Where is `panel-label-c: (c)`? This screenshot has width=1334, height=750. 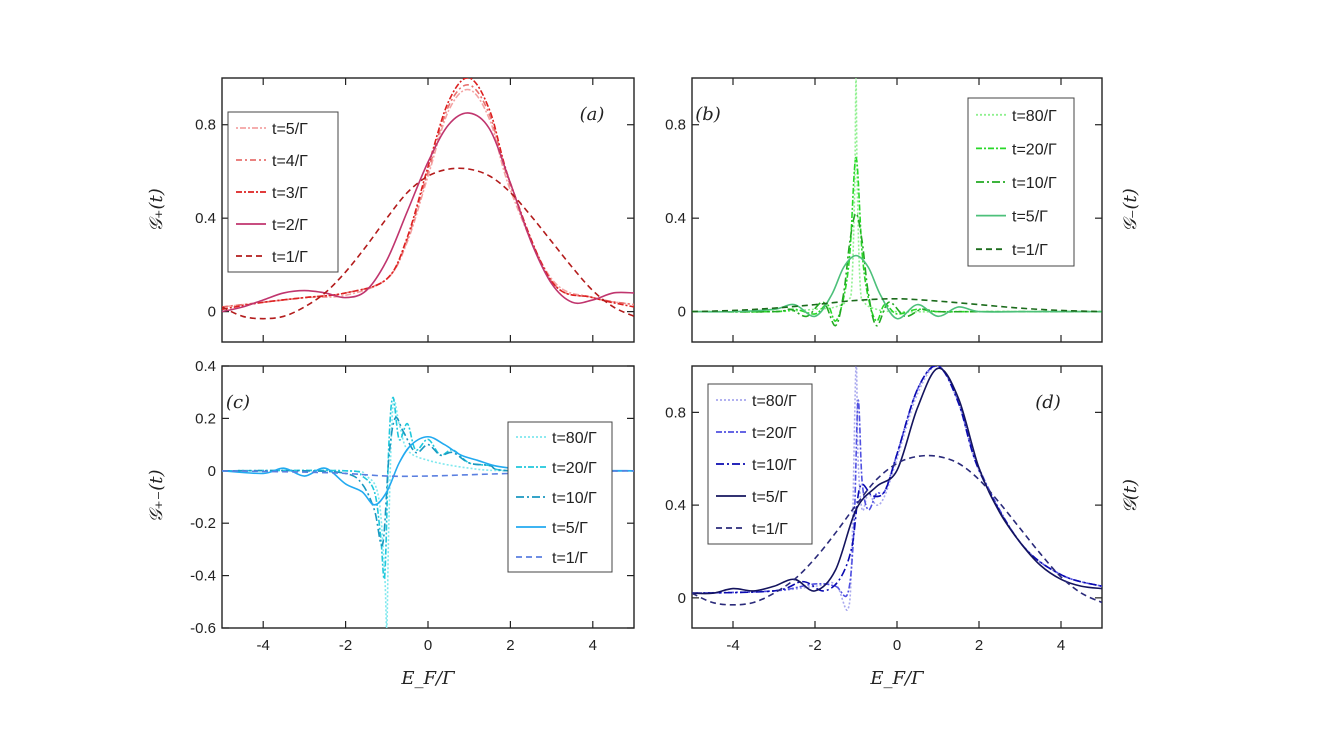 panel-label-c: (c) is located at coordinates (238, 402).